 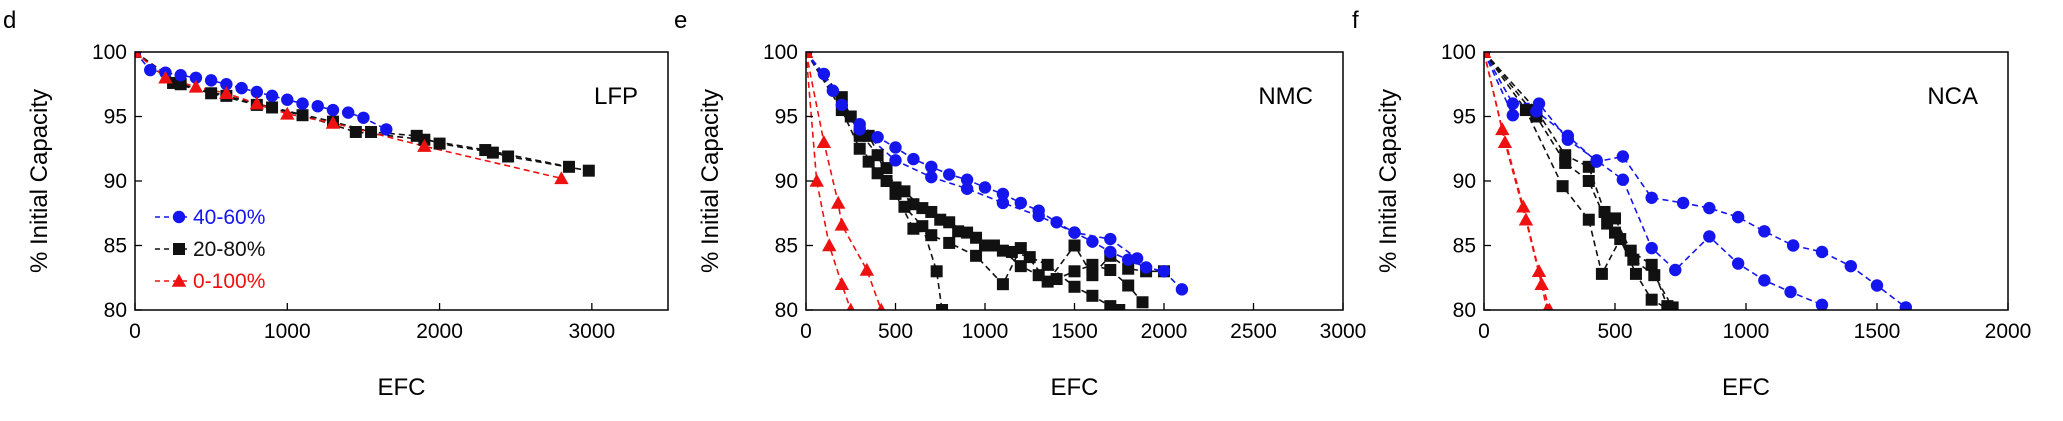 What do you see at coordinates (210, 249) in the screenshot?
I see `legend: 40-60% 20-80% 0-100%` at bounding box center [210, 249].